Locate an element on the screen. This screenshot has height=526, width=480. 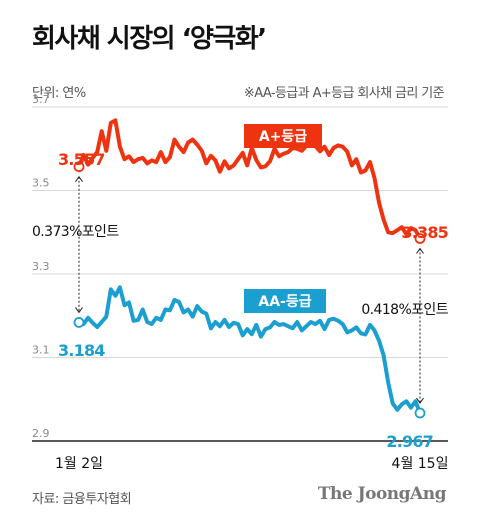
start-value-label: 3.184 is located at coordinates (81, 350).